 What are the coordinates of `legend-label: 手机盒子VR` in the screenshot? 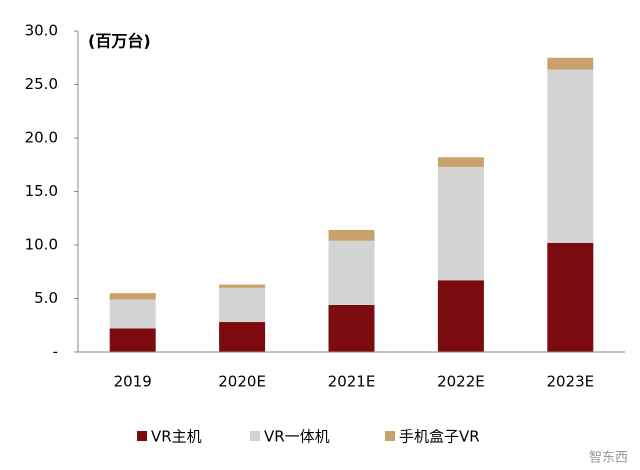 It's located at (439, 437).